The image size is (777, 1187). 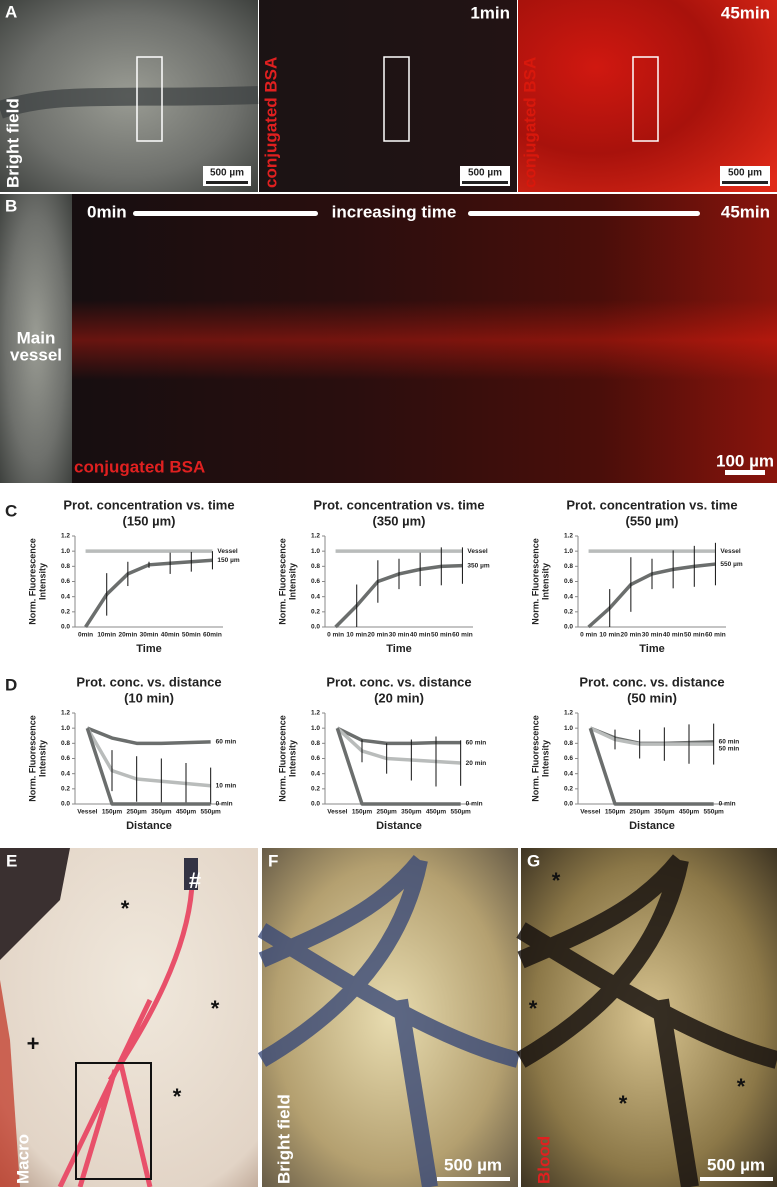 What do you see at coordinates (543, 1160) in the screenshot?
I see `label: Blood` at bounding box center [543, 1160].